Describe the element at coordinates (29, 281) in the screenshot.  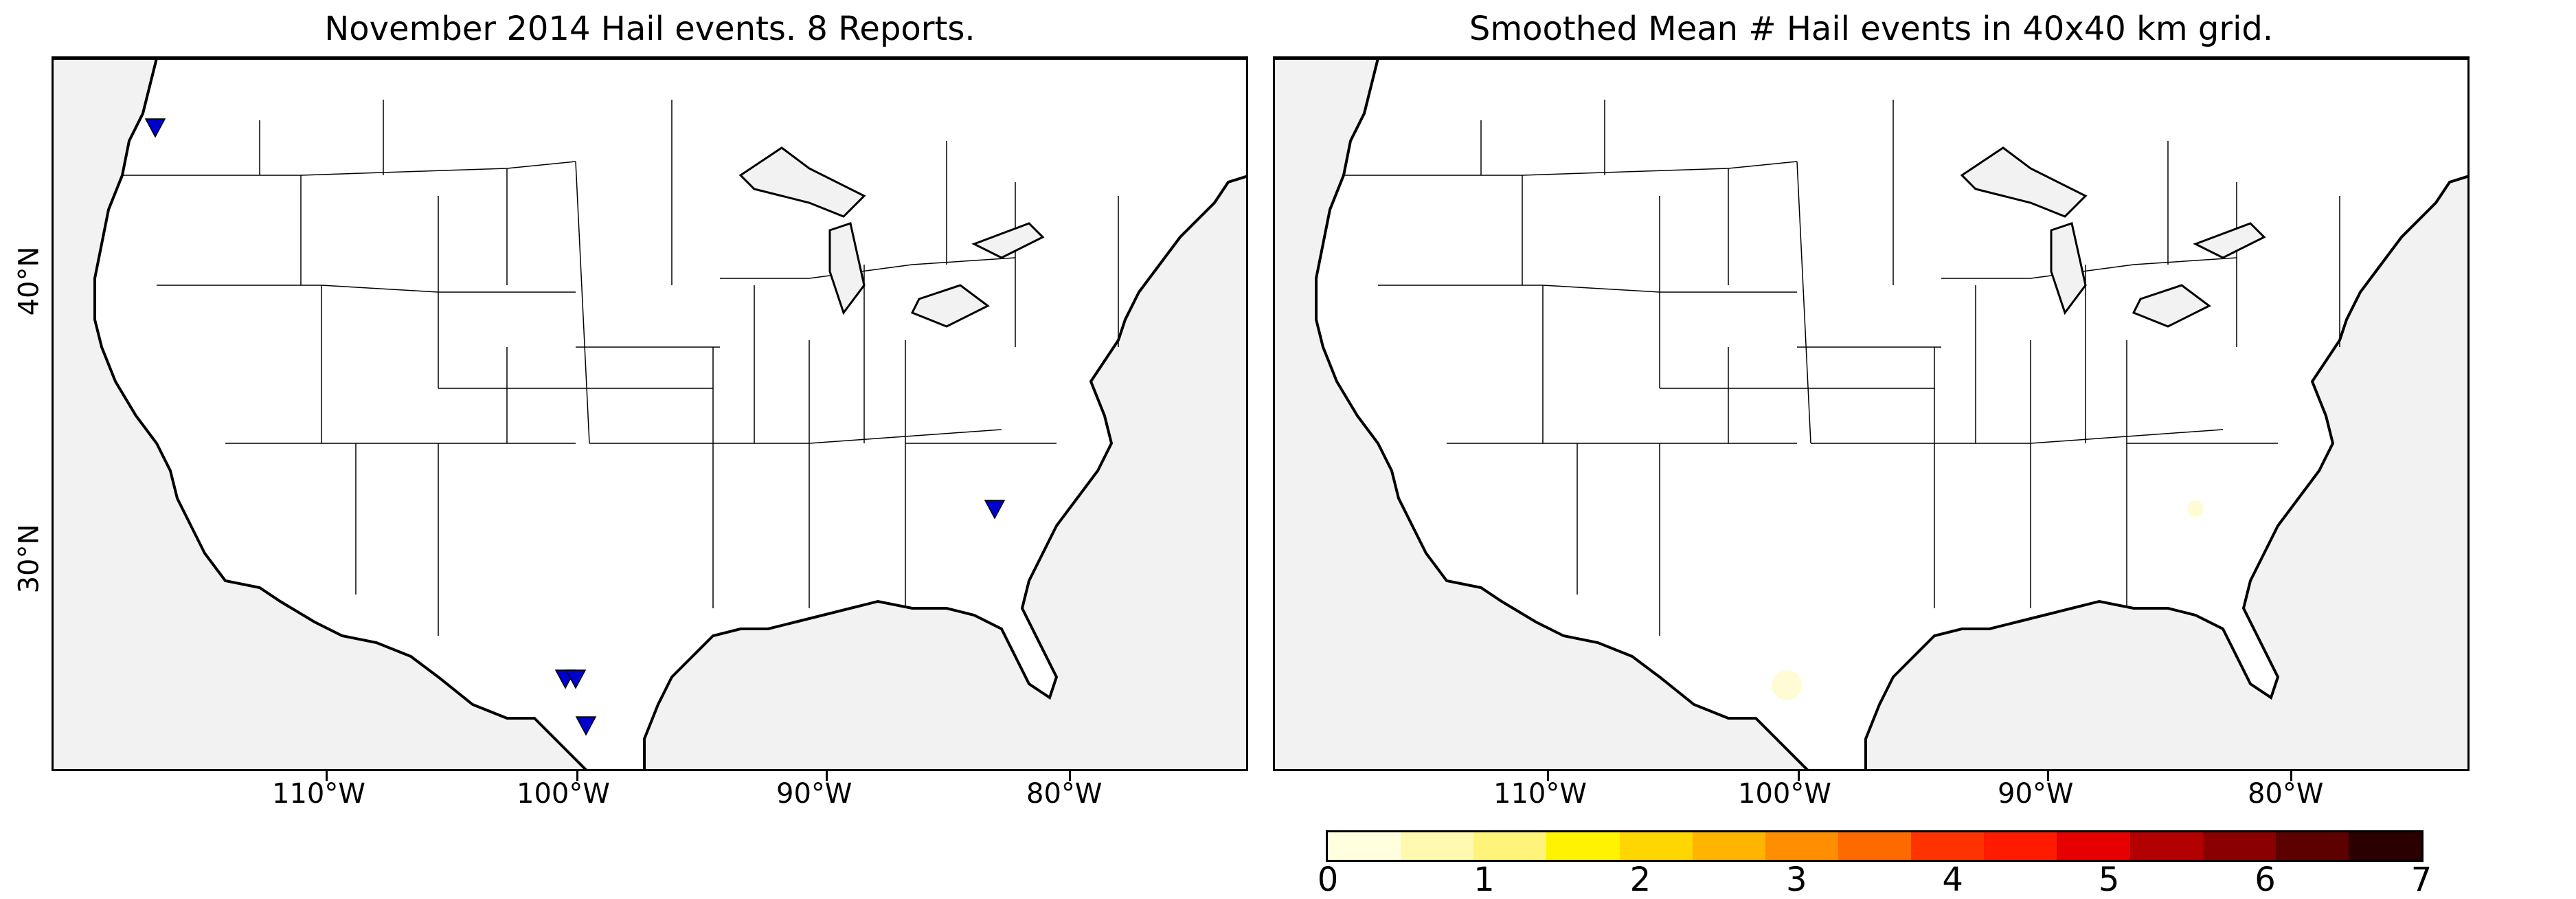
I see `left-lat-label-40n: 40°N` at that location.